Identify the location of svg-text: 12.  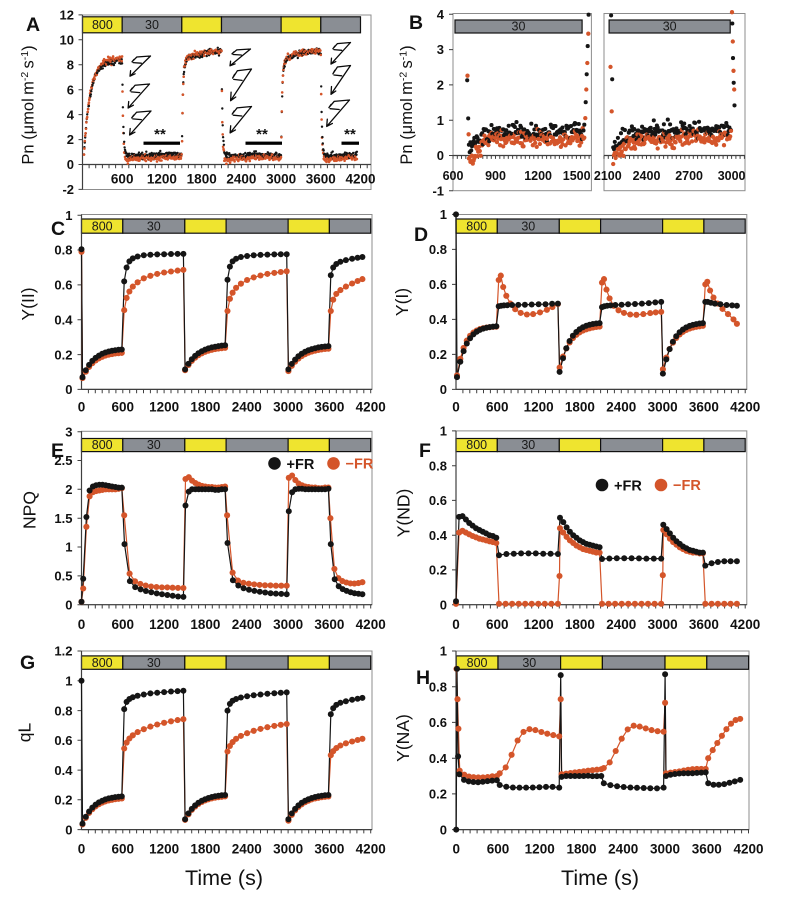
(67, 15).